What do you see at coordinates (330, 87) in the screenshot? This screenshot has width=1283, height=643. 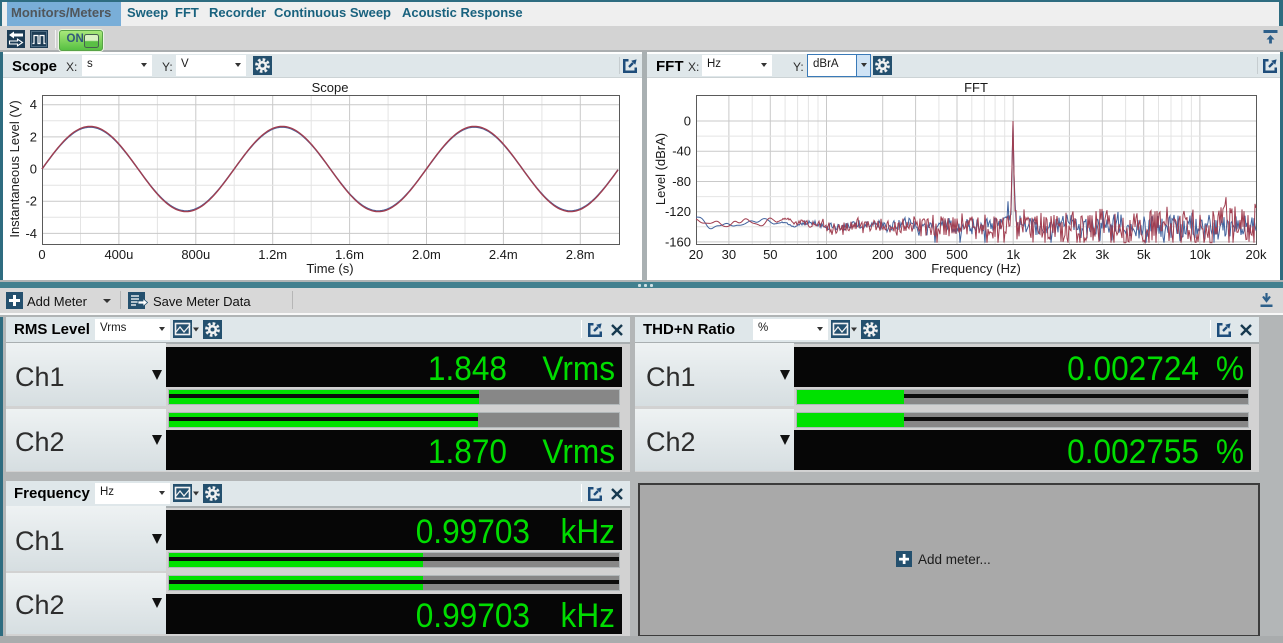 I see `svg-text: Scope` at bounding box center [330, 87].